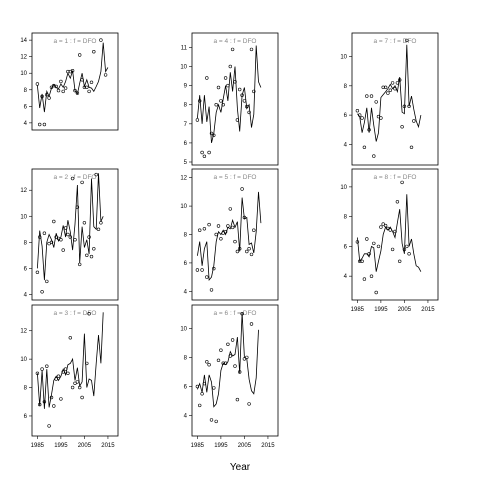  What do you see at coordinates (235, 313) in the screenshot?
I see `panel-label: a = 6 : f = DFO` at bounding box center [235, 313].